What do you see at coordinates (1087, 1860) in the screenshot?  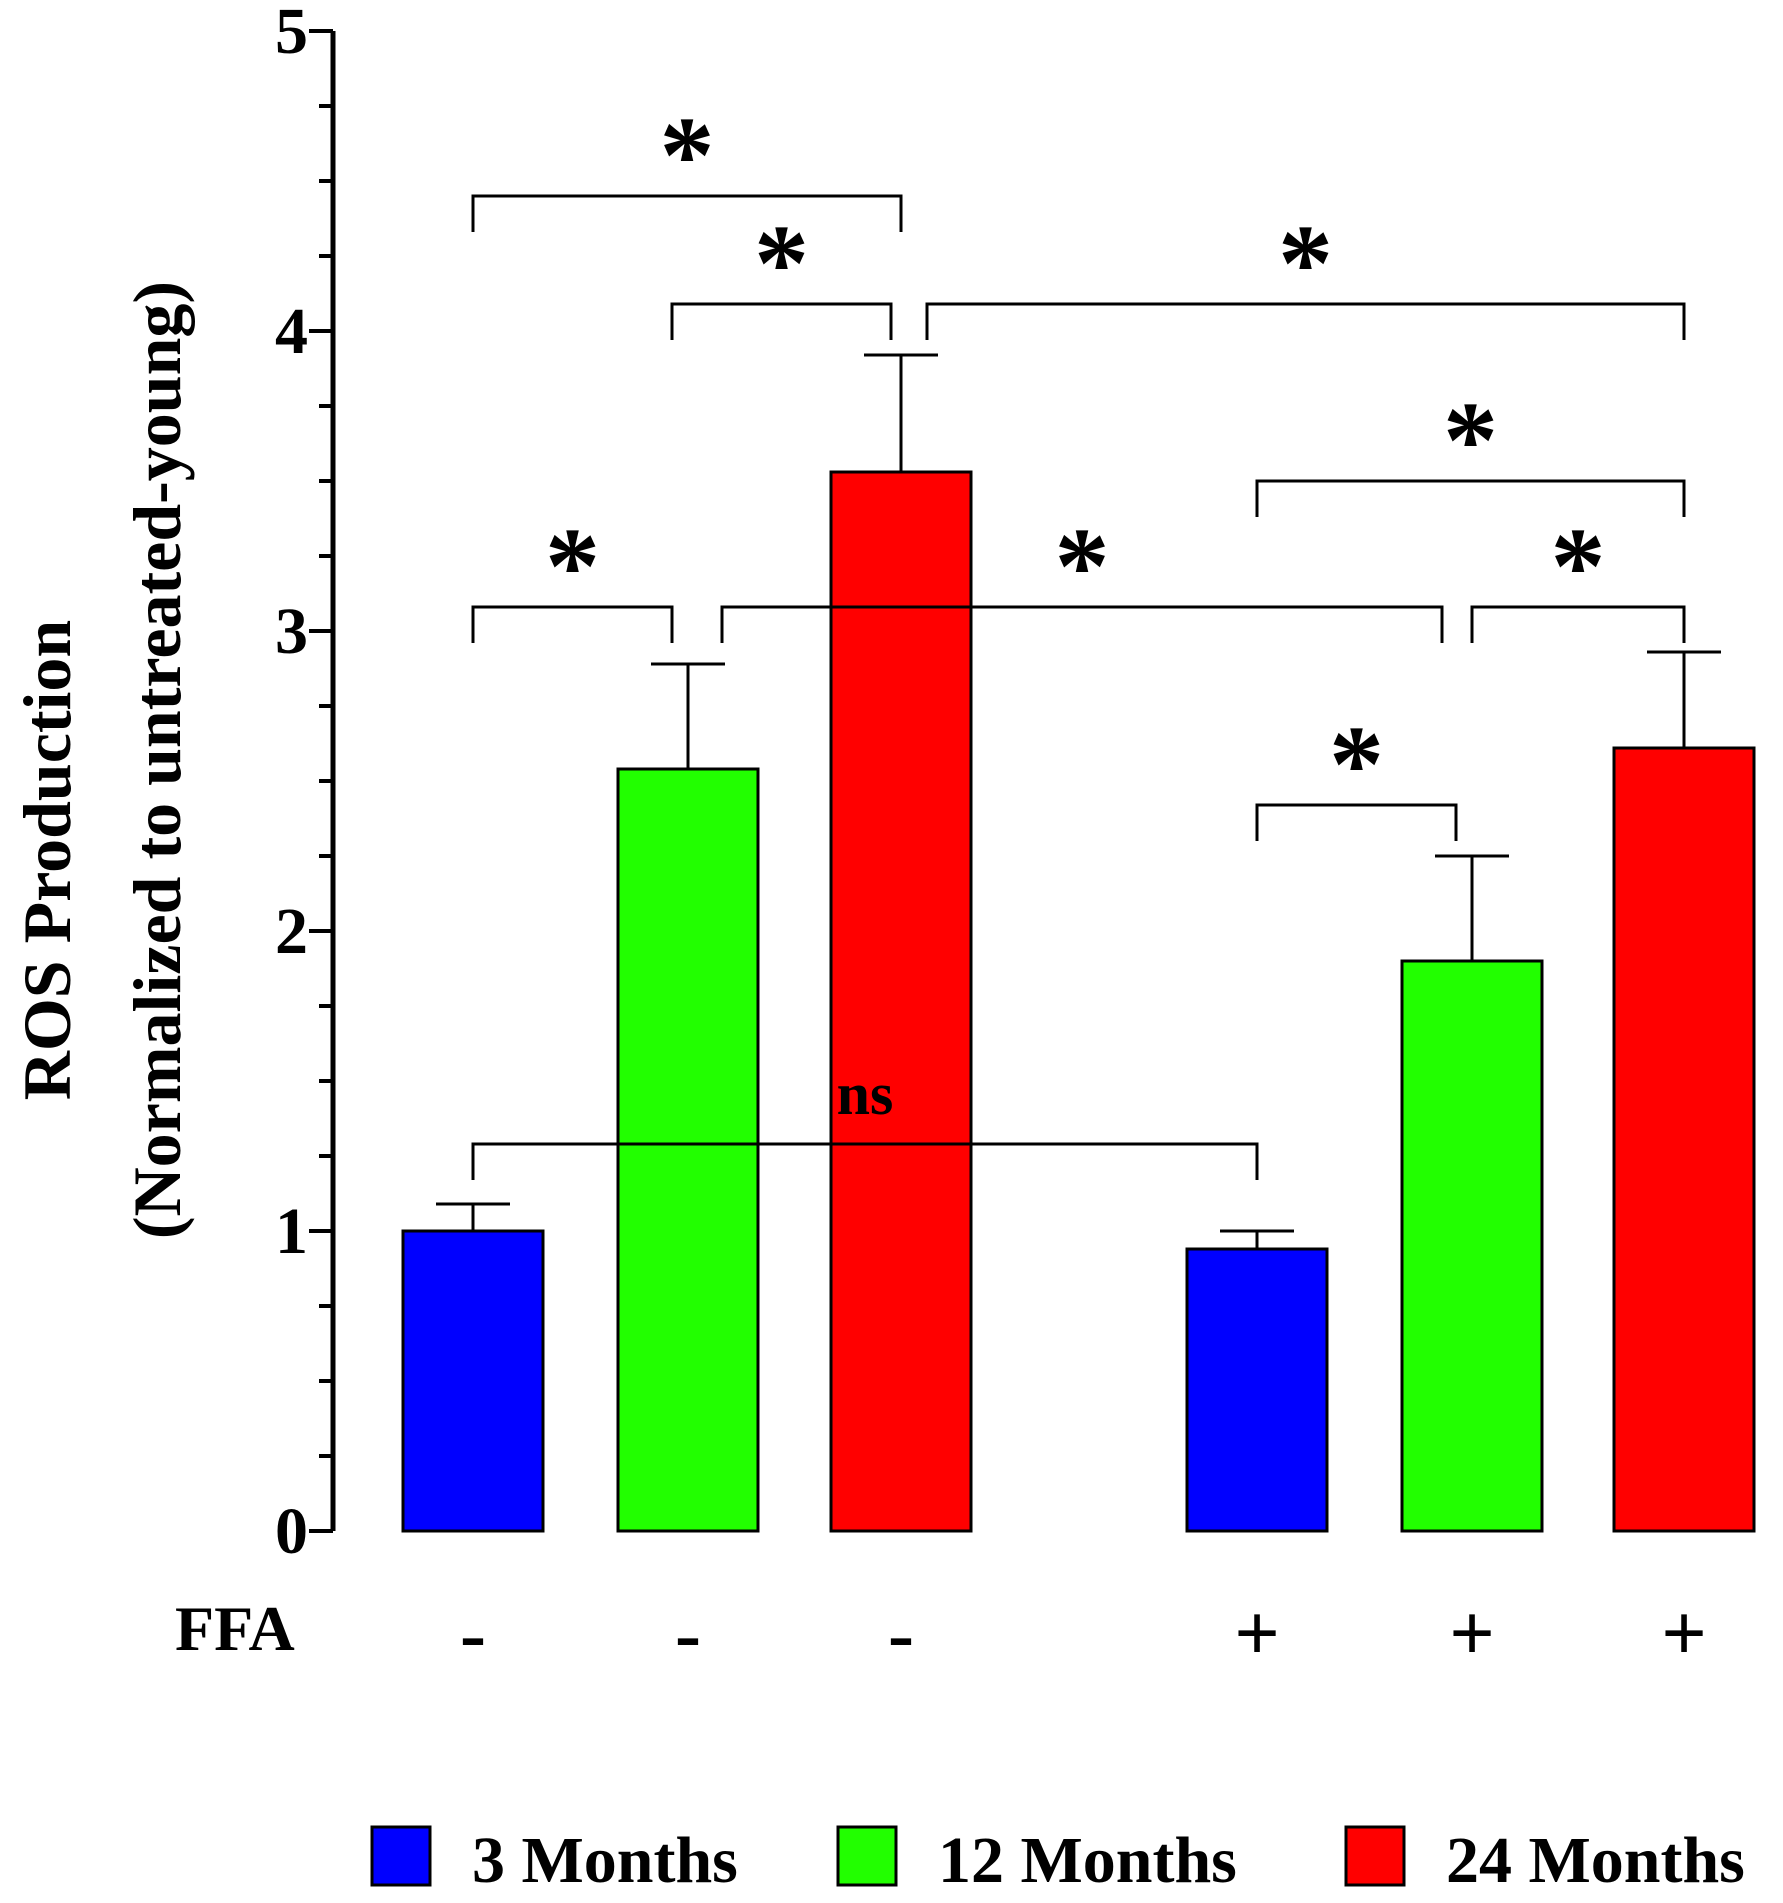 I see `legend-label: 12 Months` at bounding box center [1087, 1860].